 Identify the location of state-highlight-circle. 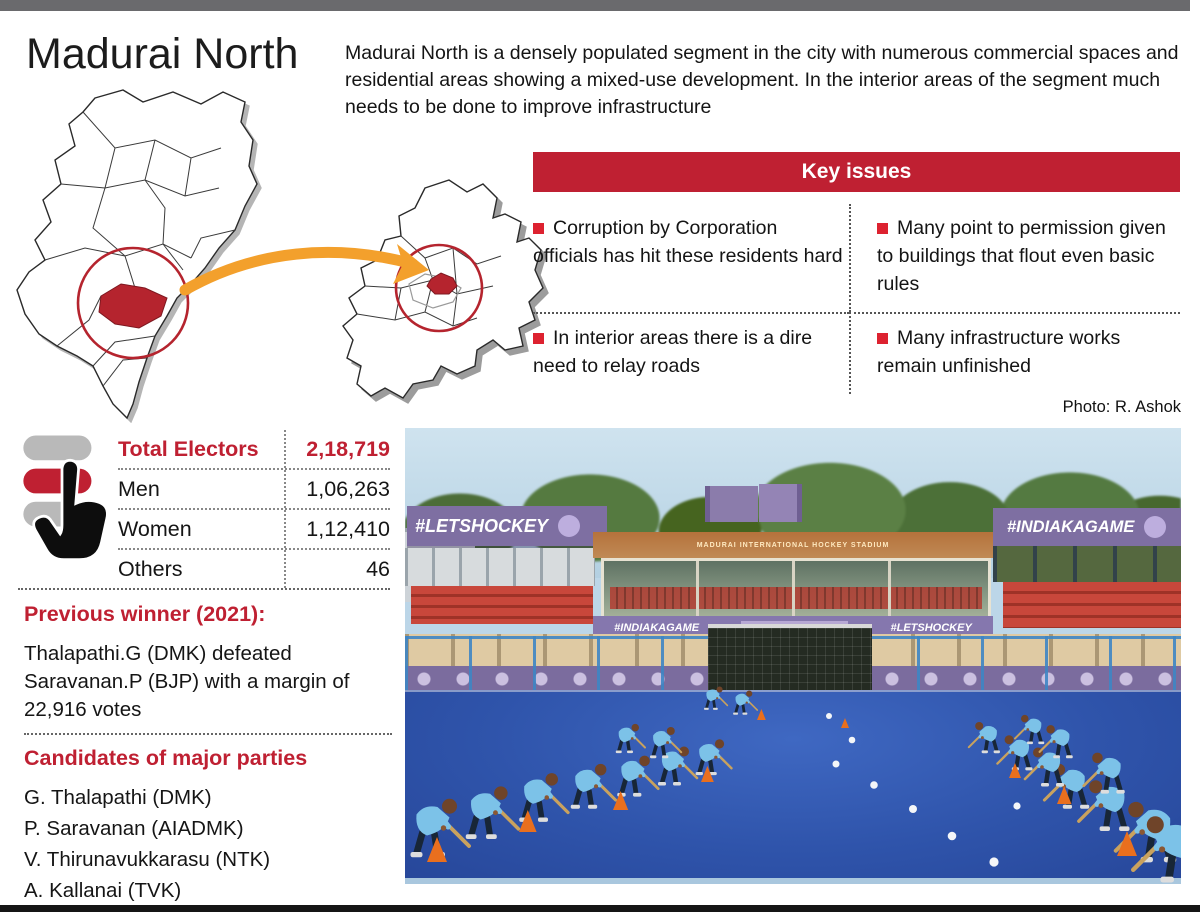
(133, 303).